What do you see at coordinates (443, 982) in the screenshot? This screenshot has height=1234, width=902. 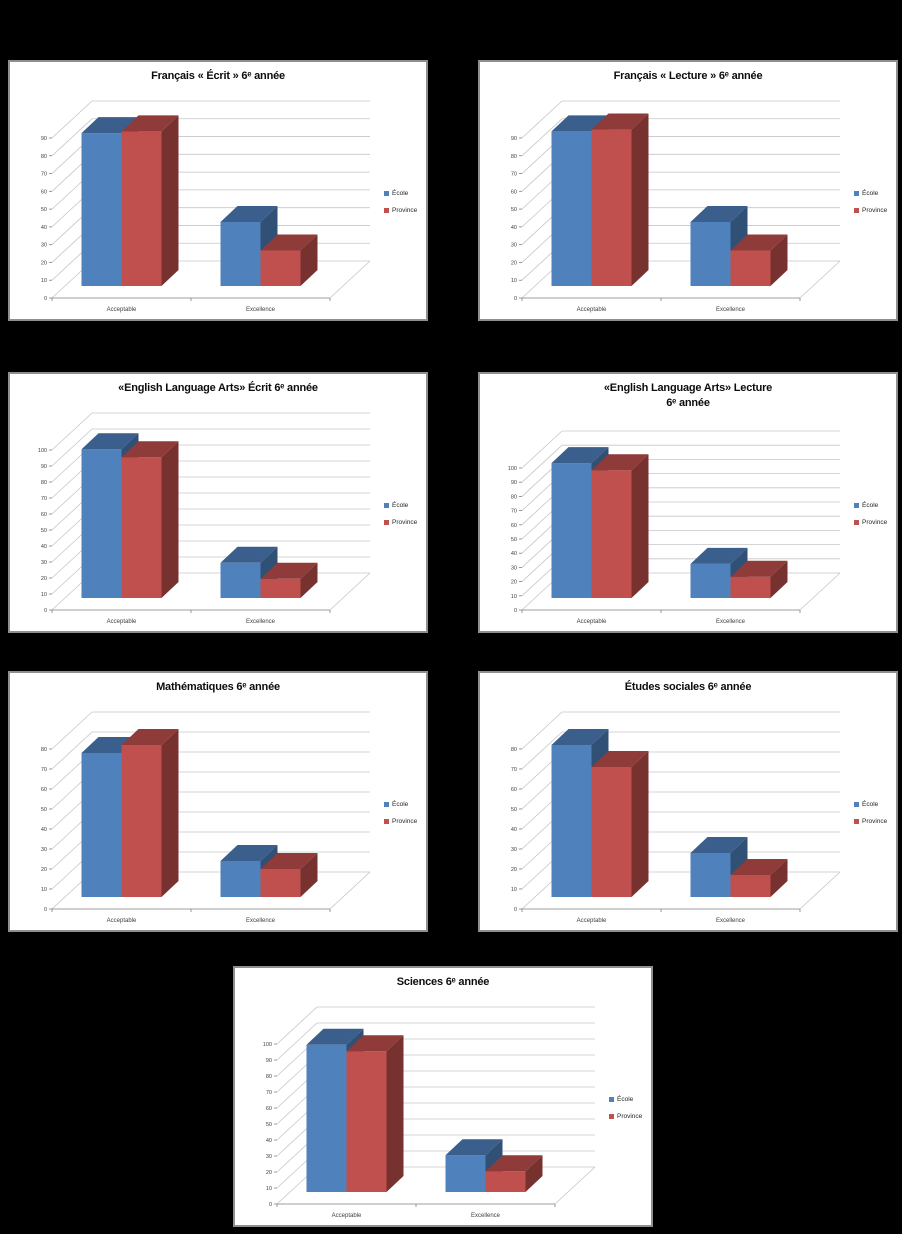 I see `chart-title: Sciences 6ᵉ année` at bounding box center [443, 982].